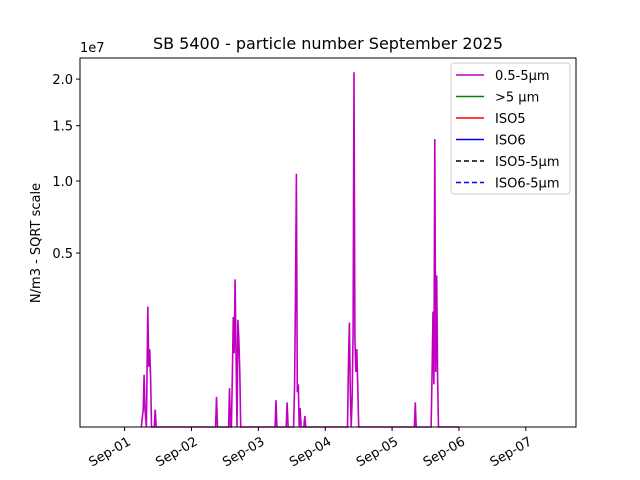 This screenshot has width=640, height=480. What do you see at coordinates (328, 43) in the screenshot?
I see `chart-title: SB 5400 - particle number September 2025` at bounding box center [328, 43].